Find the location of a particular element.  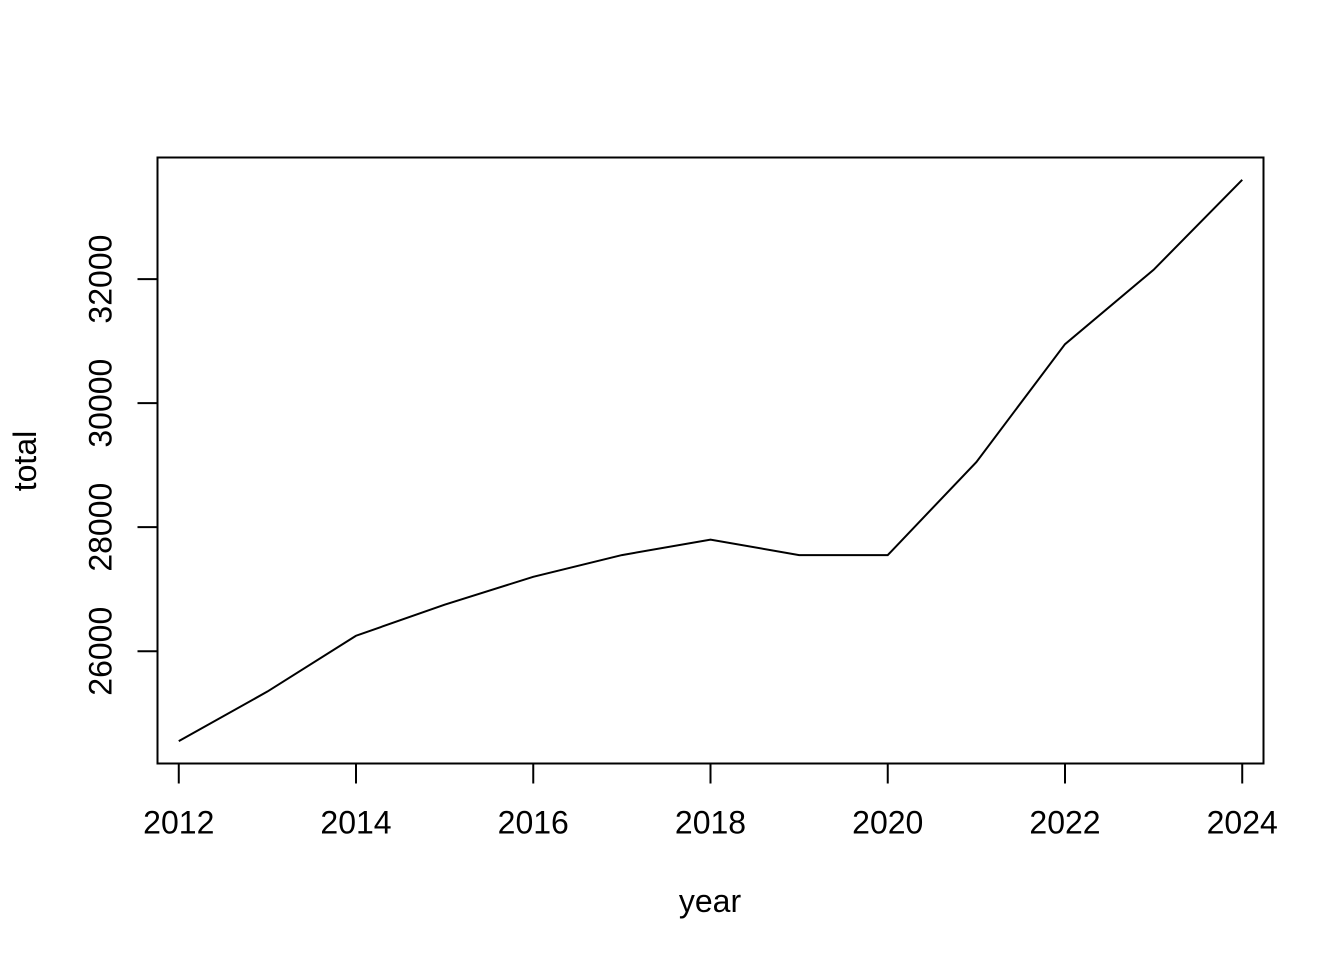

x-axis: 2012 2014 2016 2018 2020 2022 2024 is located at coordinates (710, 801).